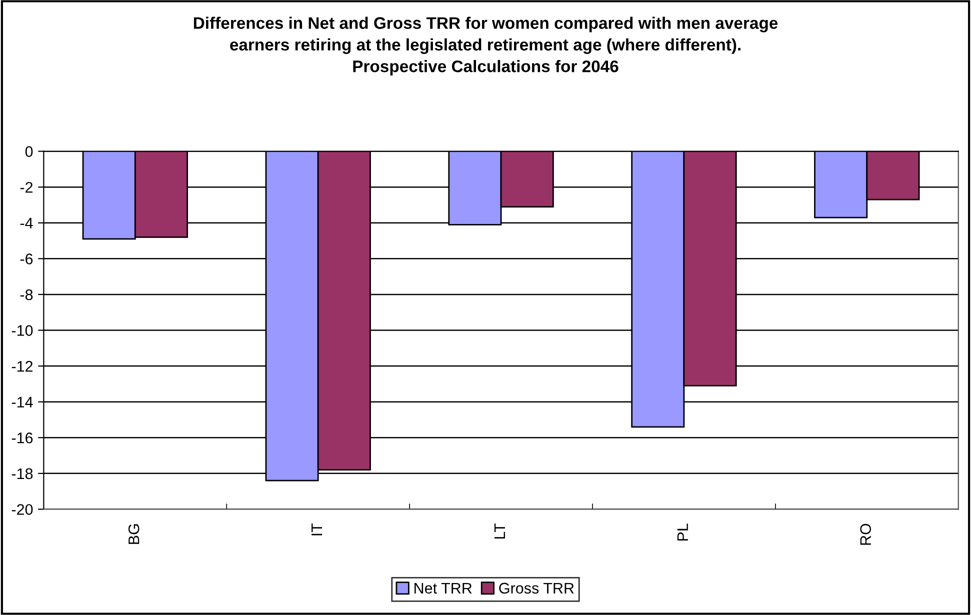 This screenshot has width=971, height=615. What do you see at coordinates (866, 534) in the screenshot?
I see `x-tick-label: RO` at bounding box center [866, 534].